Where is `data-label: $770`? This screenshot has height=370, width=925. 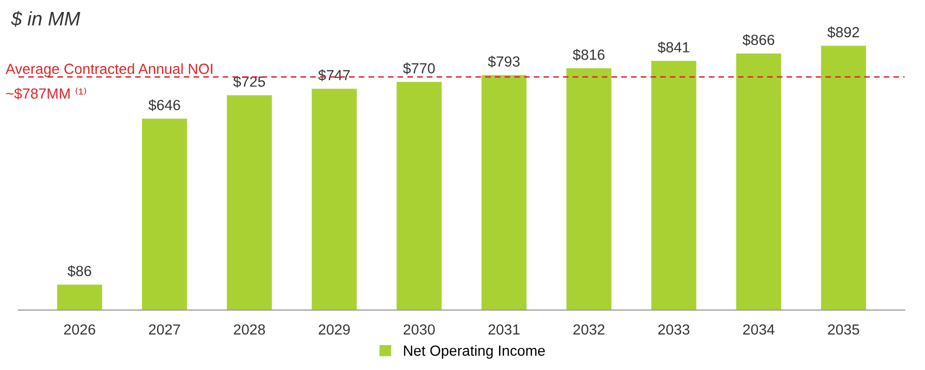 data-label: $770 is located at coordinates (419, 68).